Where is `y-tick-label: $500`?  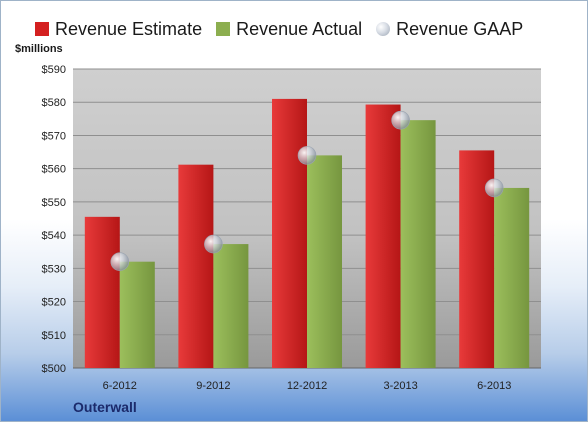
y-tick-label: $500 is located at coordinates (54, 369).